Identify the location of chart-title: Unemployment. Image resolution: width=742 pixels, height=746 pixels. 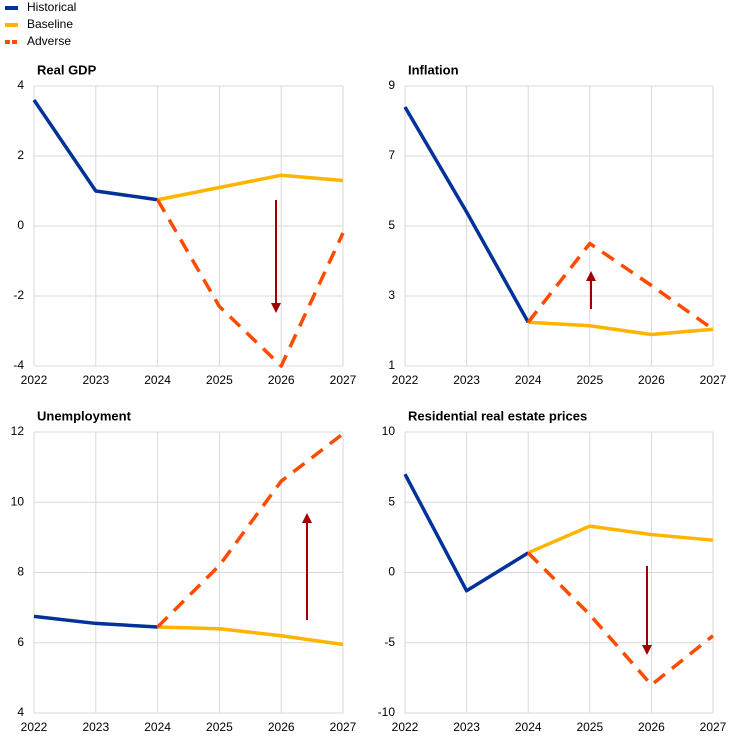
(84, 415).